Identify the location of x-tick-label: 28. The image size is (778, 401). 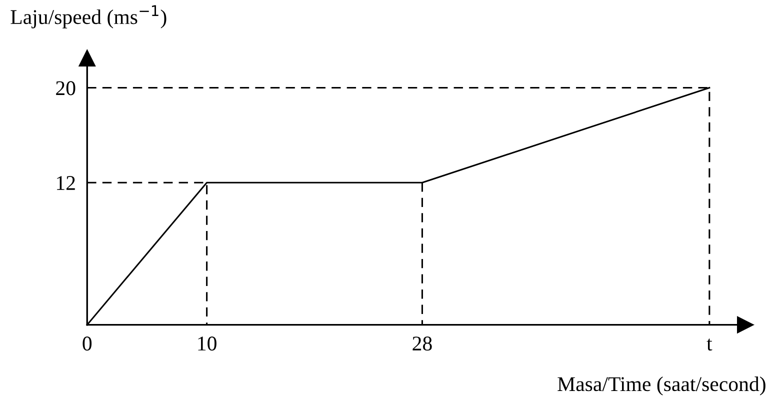
(422, 343).